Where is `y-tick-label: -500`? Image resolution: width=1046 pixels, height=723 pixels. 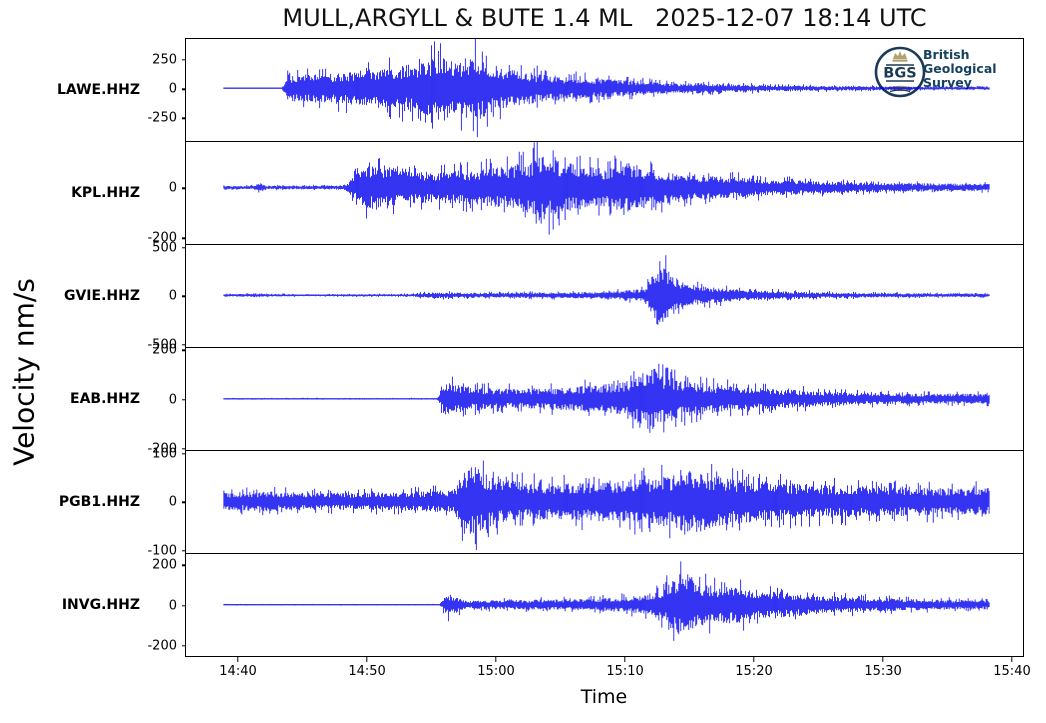 y-tick-label: -500 is located at coordinates (162, 345).